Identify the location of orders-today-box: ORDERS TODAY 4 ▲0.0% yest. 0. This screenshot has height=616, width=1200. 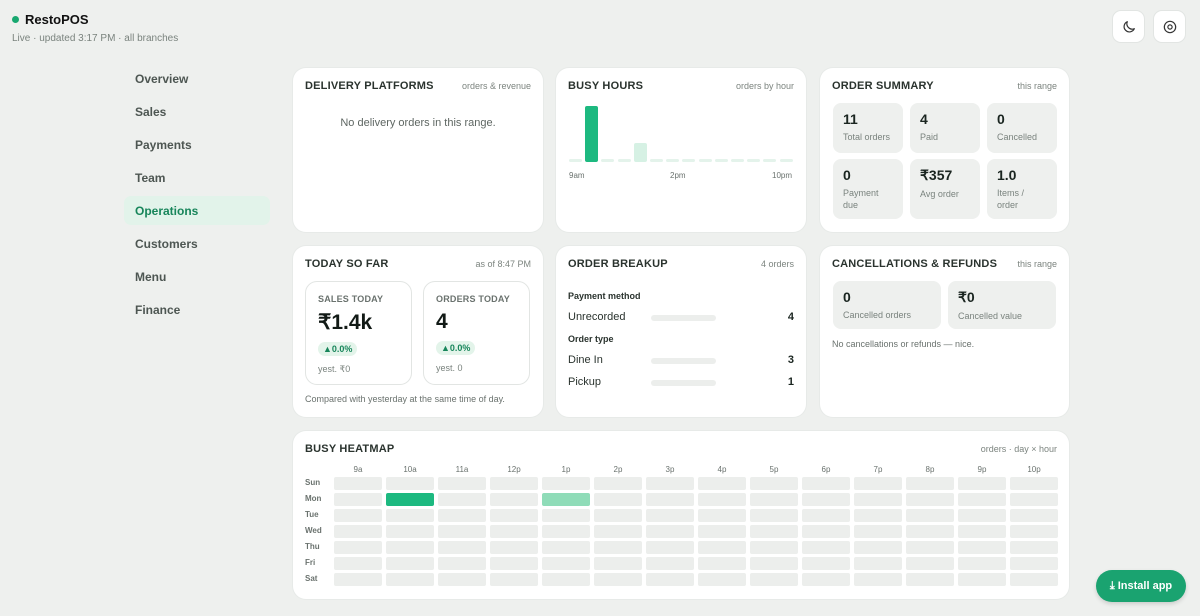
(476, 333).